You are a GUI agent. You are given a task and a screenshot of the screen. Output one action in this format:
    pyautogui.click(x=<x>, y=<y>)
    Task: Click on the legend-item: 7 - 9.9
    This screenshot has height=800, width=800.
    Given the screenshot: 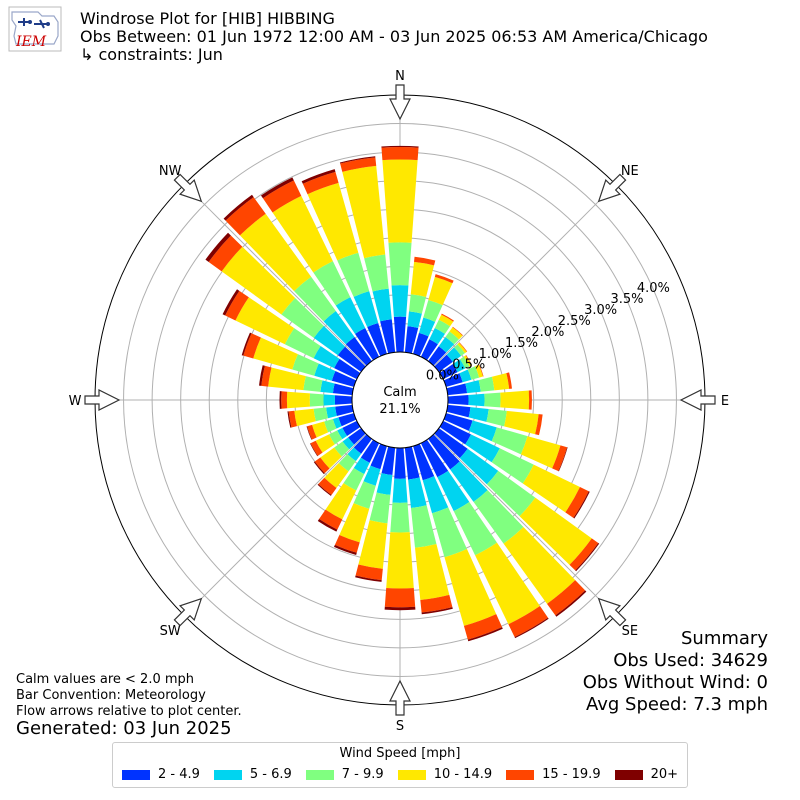 What is the action you would take?
    pyautogui.click(x=344, y=774)
    